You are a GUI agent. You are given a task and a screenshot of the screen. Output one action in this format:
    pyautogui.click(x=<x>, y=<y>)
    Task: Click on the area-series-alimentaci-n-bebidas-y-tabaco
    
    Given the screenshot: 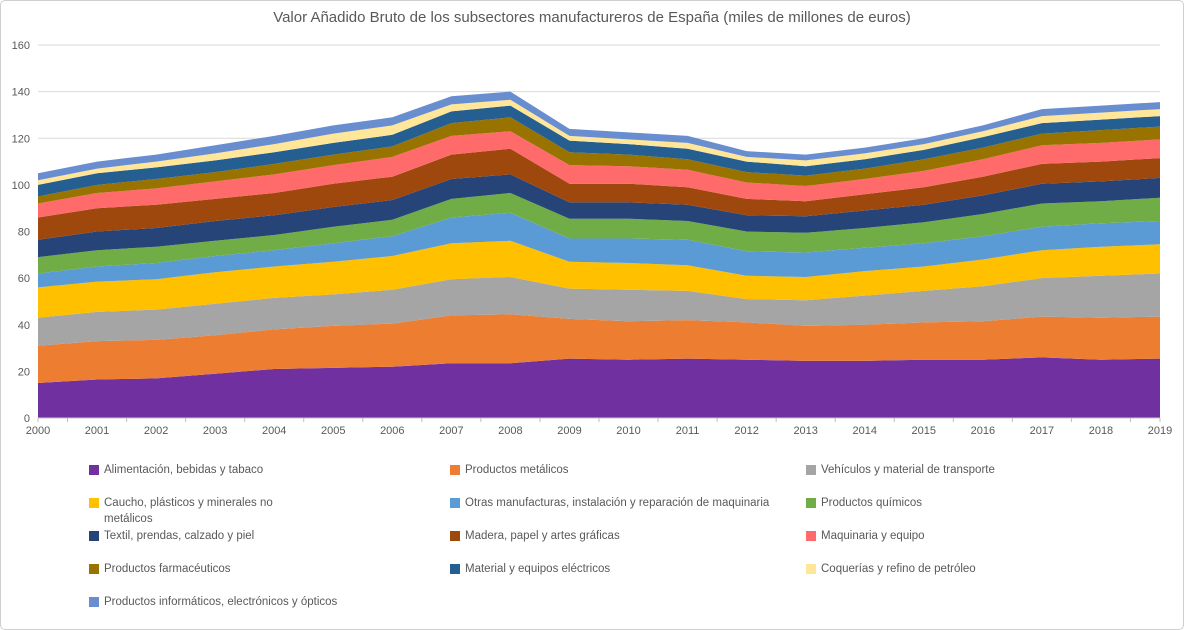 What is the action you would take?
    pyautogui.click(x=599, y=387)
    